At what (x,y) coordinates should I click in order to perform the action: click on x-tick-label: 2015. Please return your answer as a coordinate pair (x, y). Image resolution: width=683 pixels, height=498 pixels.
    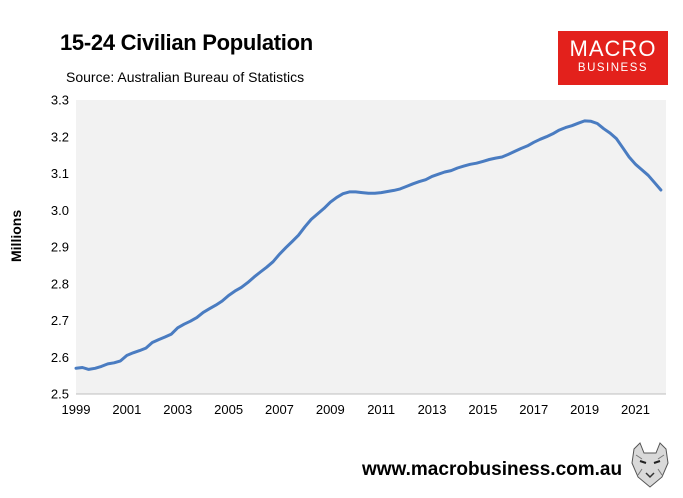
    Looking at the image, I should click on (482, 409).